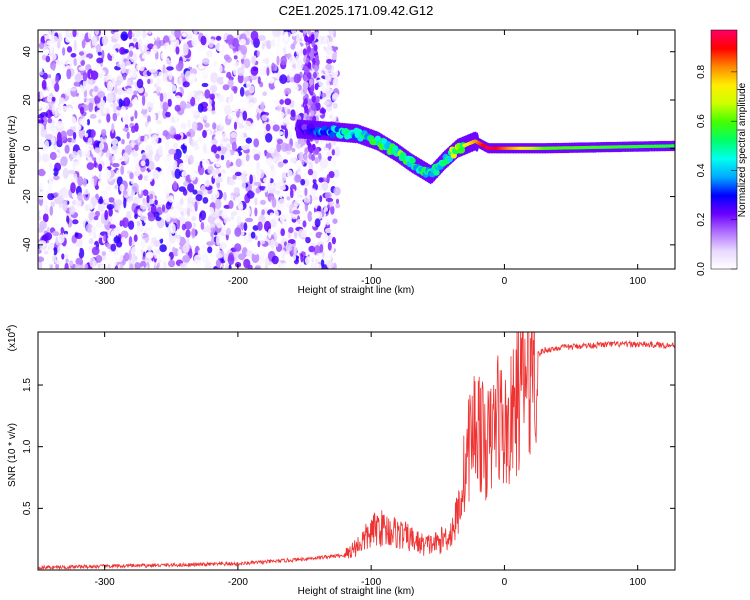 The width and height of the screenshot is (750, 600). What do you see at coordinates (356, 290) in the screenshot?
I see `heatmap-x-label: Height of straight line (km)` at bounding box center [356, 290].